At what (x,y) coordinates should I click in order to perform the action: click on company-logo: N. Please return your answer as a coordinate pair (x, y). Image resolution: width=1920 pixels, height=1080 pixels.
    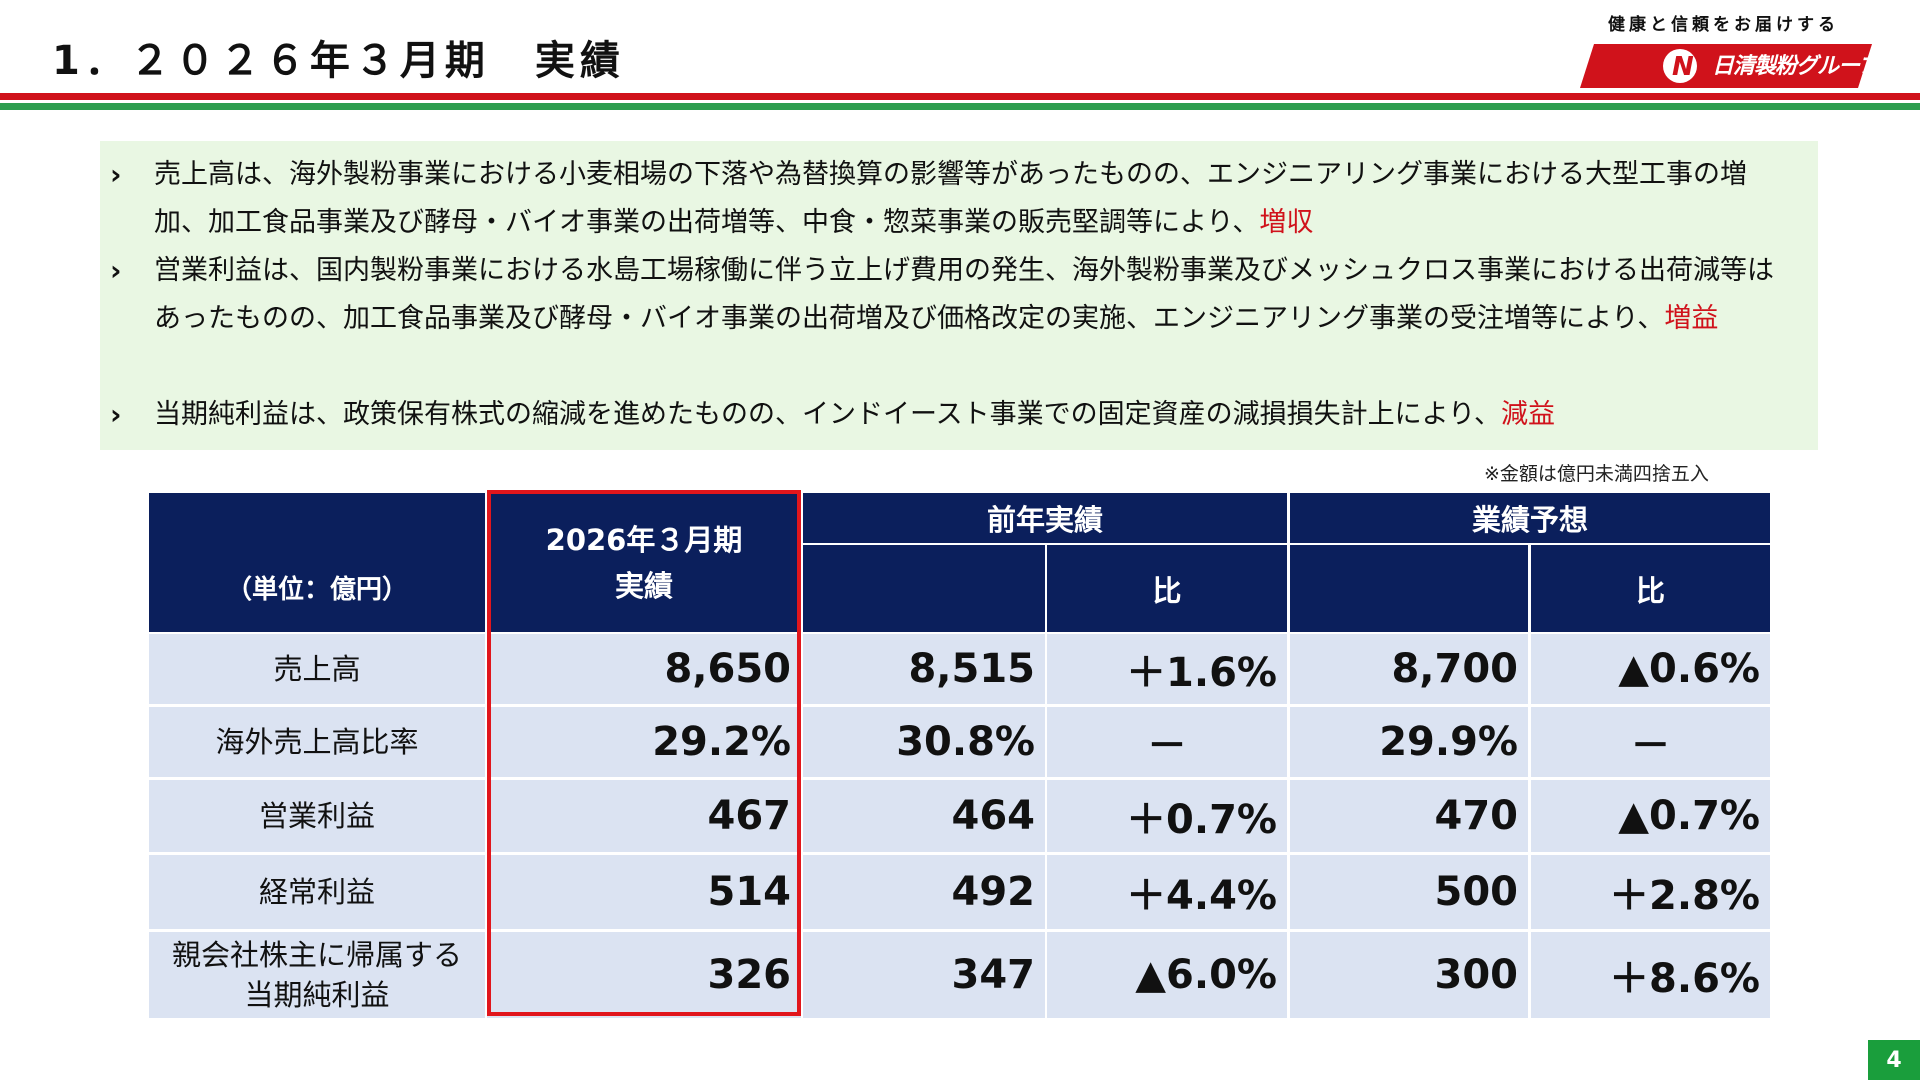
    Looking at the image, I should click on (1726, 66).